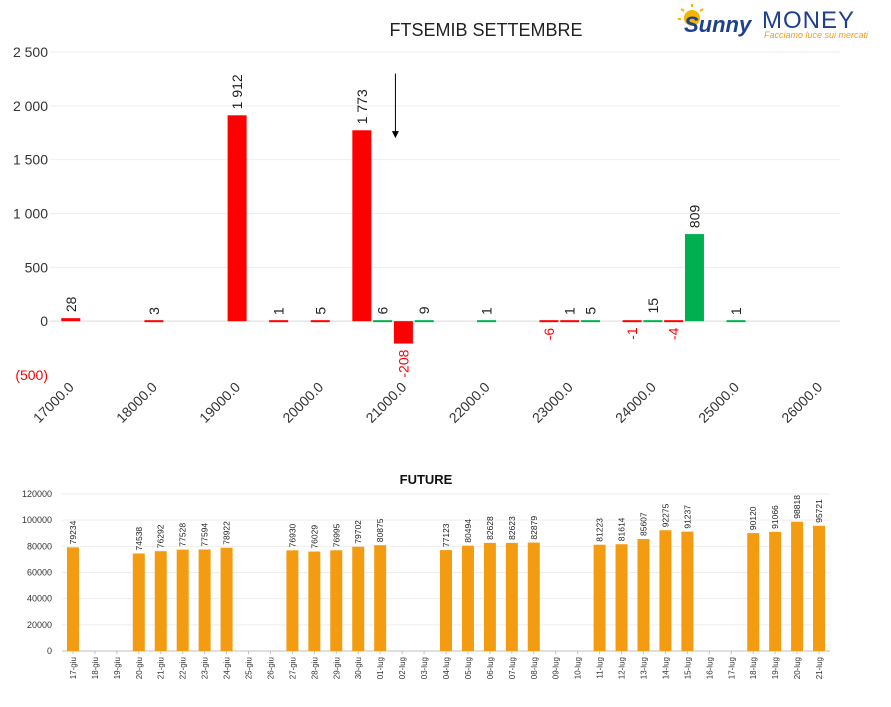 This screenshot has width=891, height=707. I want to click on bottom-data-label: 79702, so click(358, 532).